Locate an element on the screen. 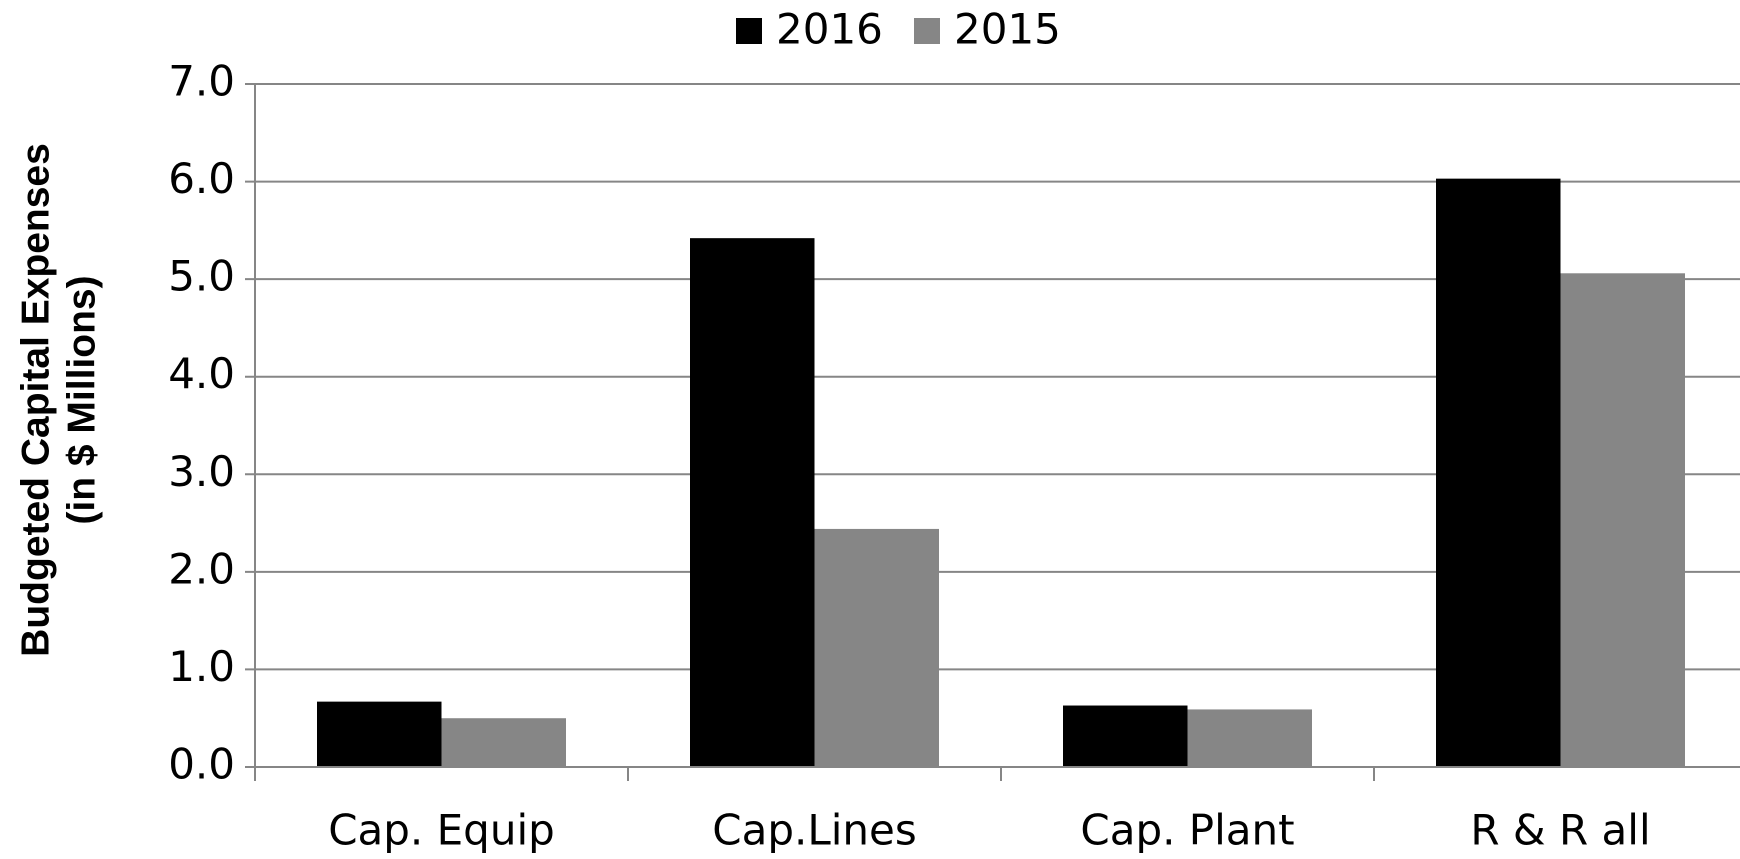 The width and height of the screenshot is (1740, 859). y-tick-label: 1.0 is located at coordinates (201, 666).